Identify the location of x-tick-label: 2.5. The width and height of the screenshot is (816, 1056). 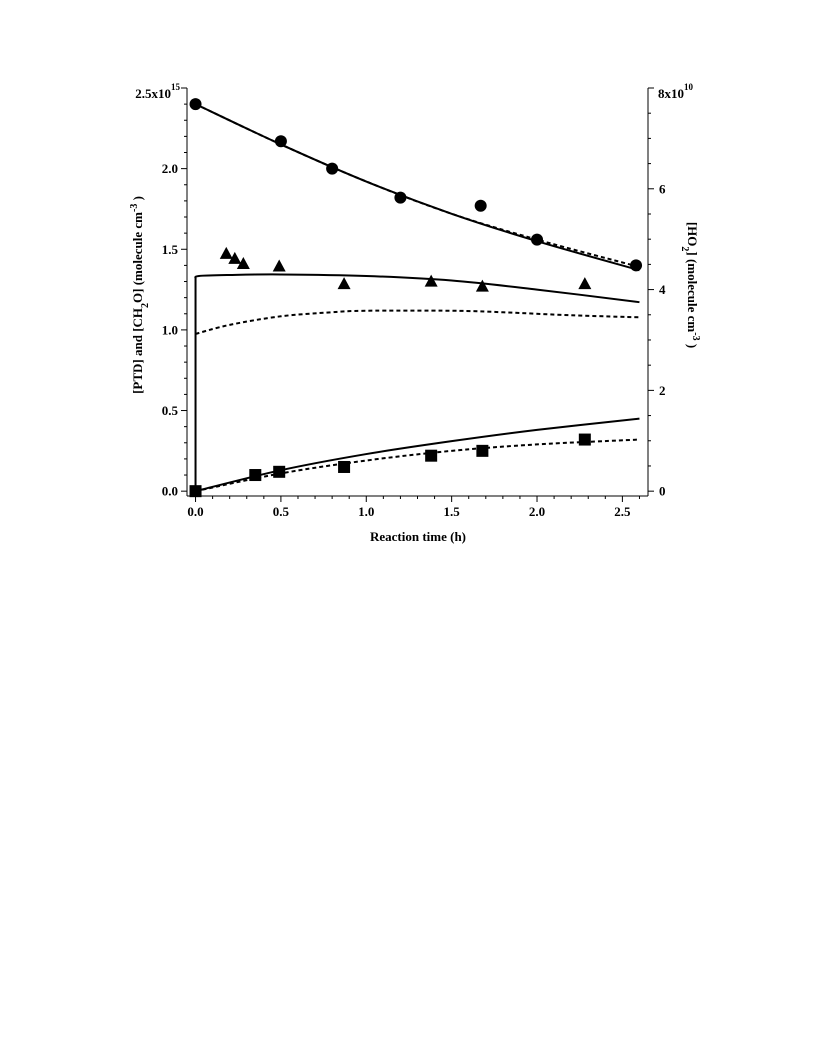
(622, 511).